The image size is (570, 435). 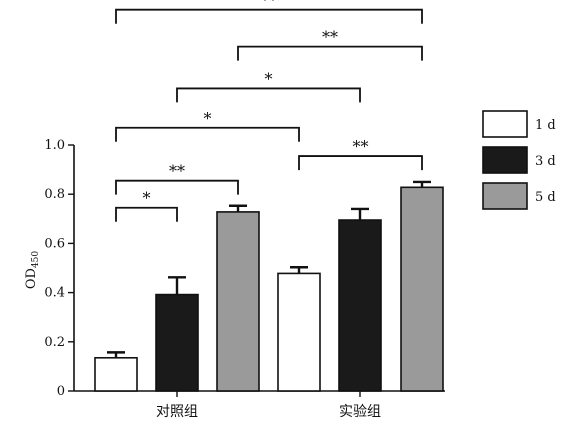 What do you see at coordinates (54, 145) in the screenshot?
I see `y-tick-label: 1.0` at bounding box center [54, 145].